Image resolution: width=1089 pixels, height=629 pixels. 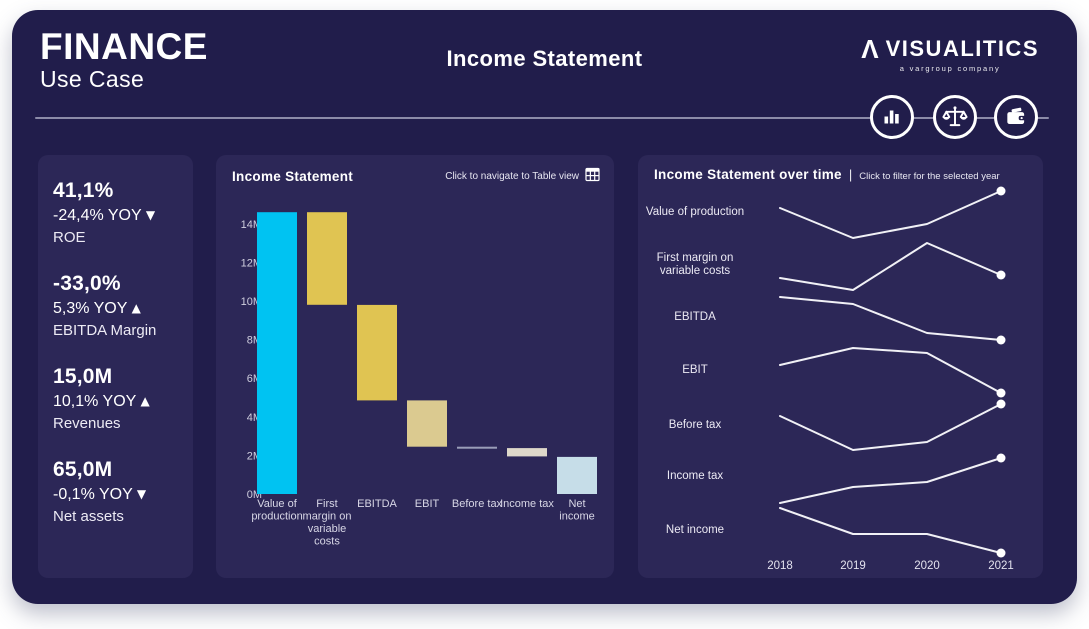 What do you see at coordinates (87, 423) in the screenshot?
I see `kpi-label: Revenues` at bounding box center [87, 423].